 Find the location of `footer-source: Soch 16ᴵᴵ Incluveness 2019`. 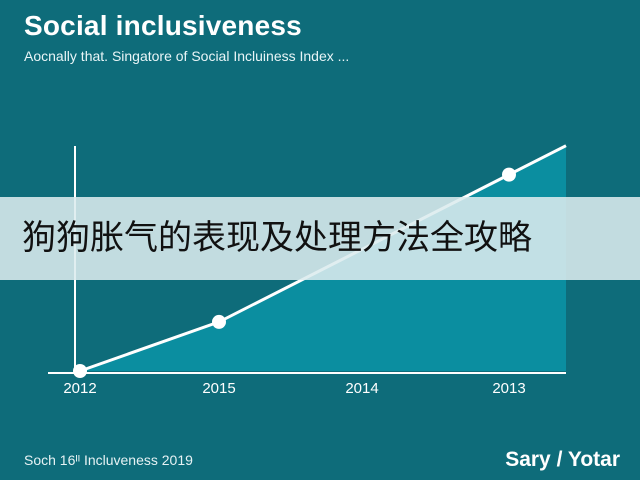

footer-source: Soch 16ᴵᴵ Incluveness 2019 is located at coordinates (108, 460).